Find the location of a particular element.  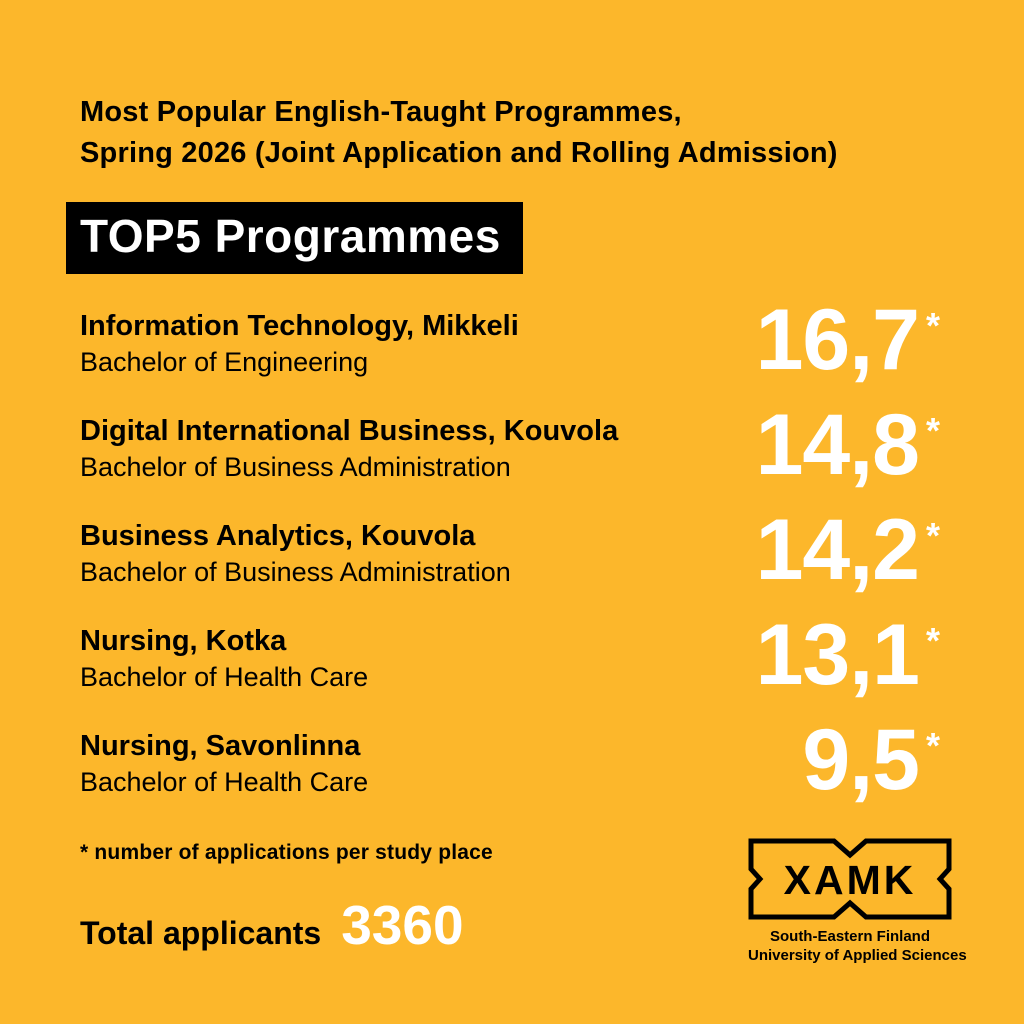

programme-value-group: 14,8 * is located at coordinates (847, 445).